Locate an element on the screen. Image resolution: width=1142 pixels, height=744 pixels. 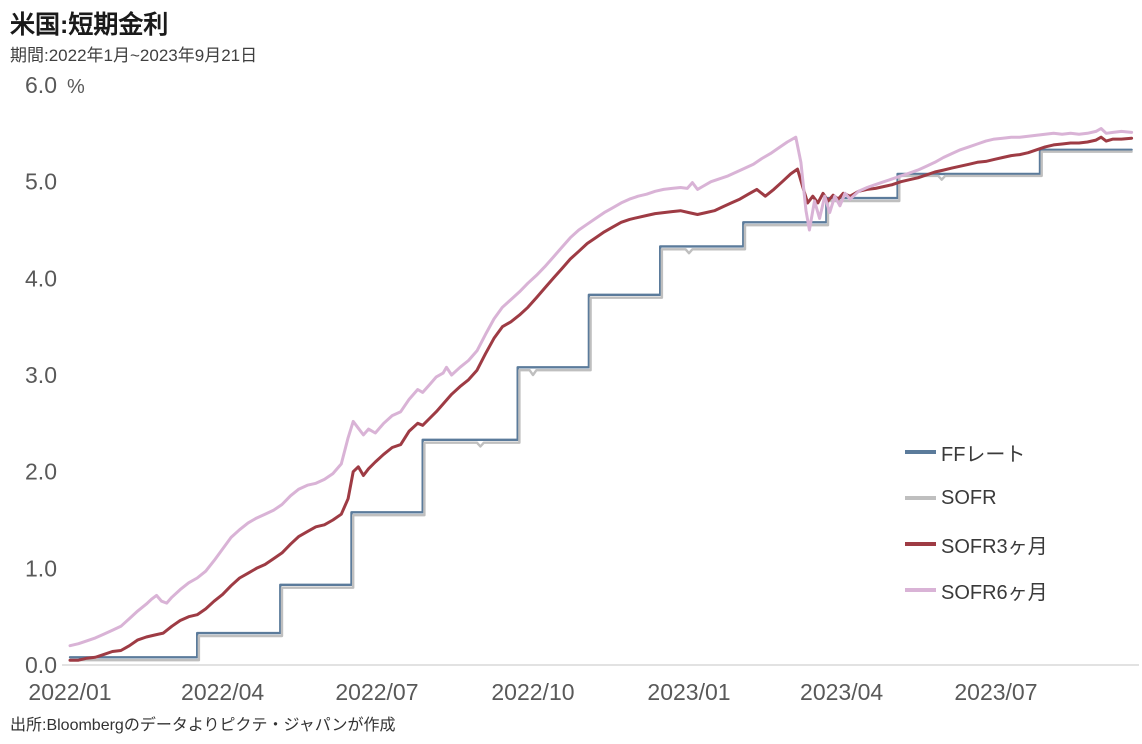
y-tick-label: 6.0 is located at coordinates (41, 85).